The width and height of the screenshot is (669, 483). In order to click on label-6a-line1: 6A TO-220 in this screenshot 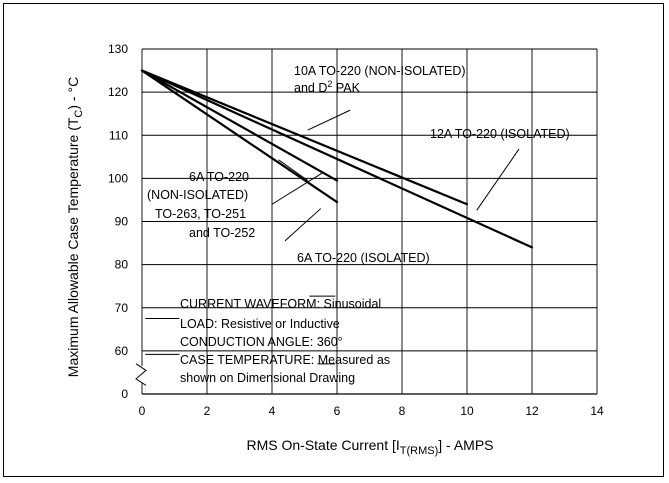, I will do `click(219, 177)`.